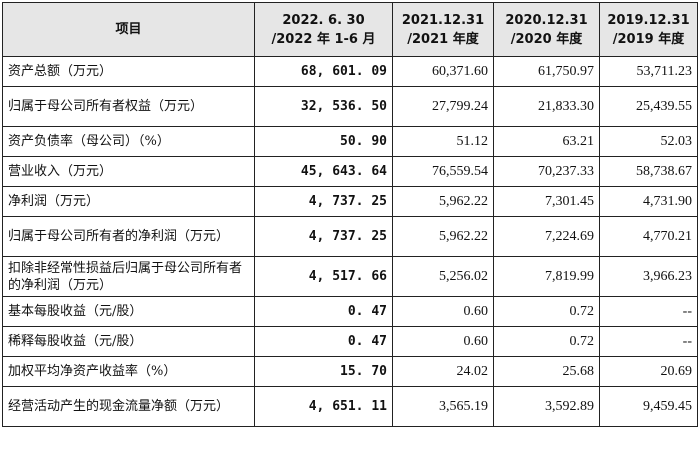  Describe the element at coordinates (323, 106) in the screenshot. I see `value-2022-h1: 32, 536. 50` at that location.